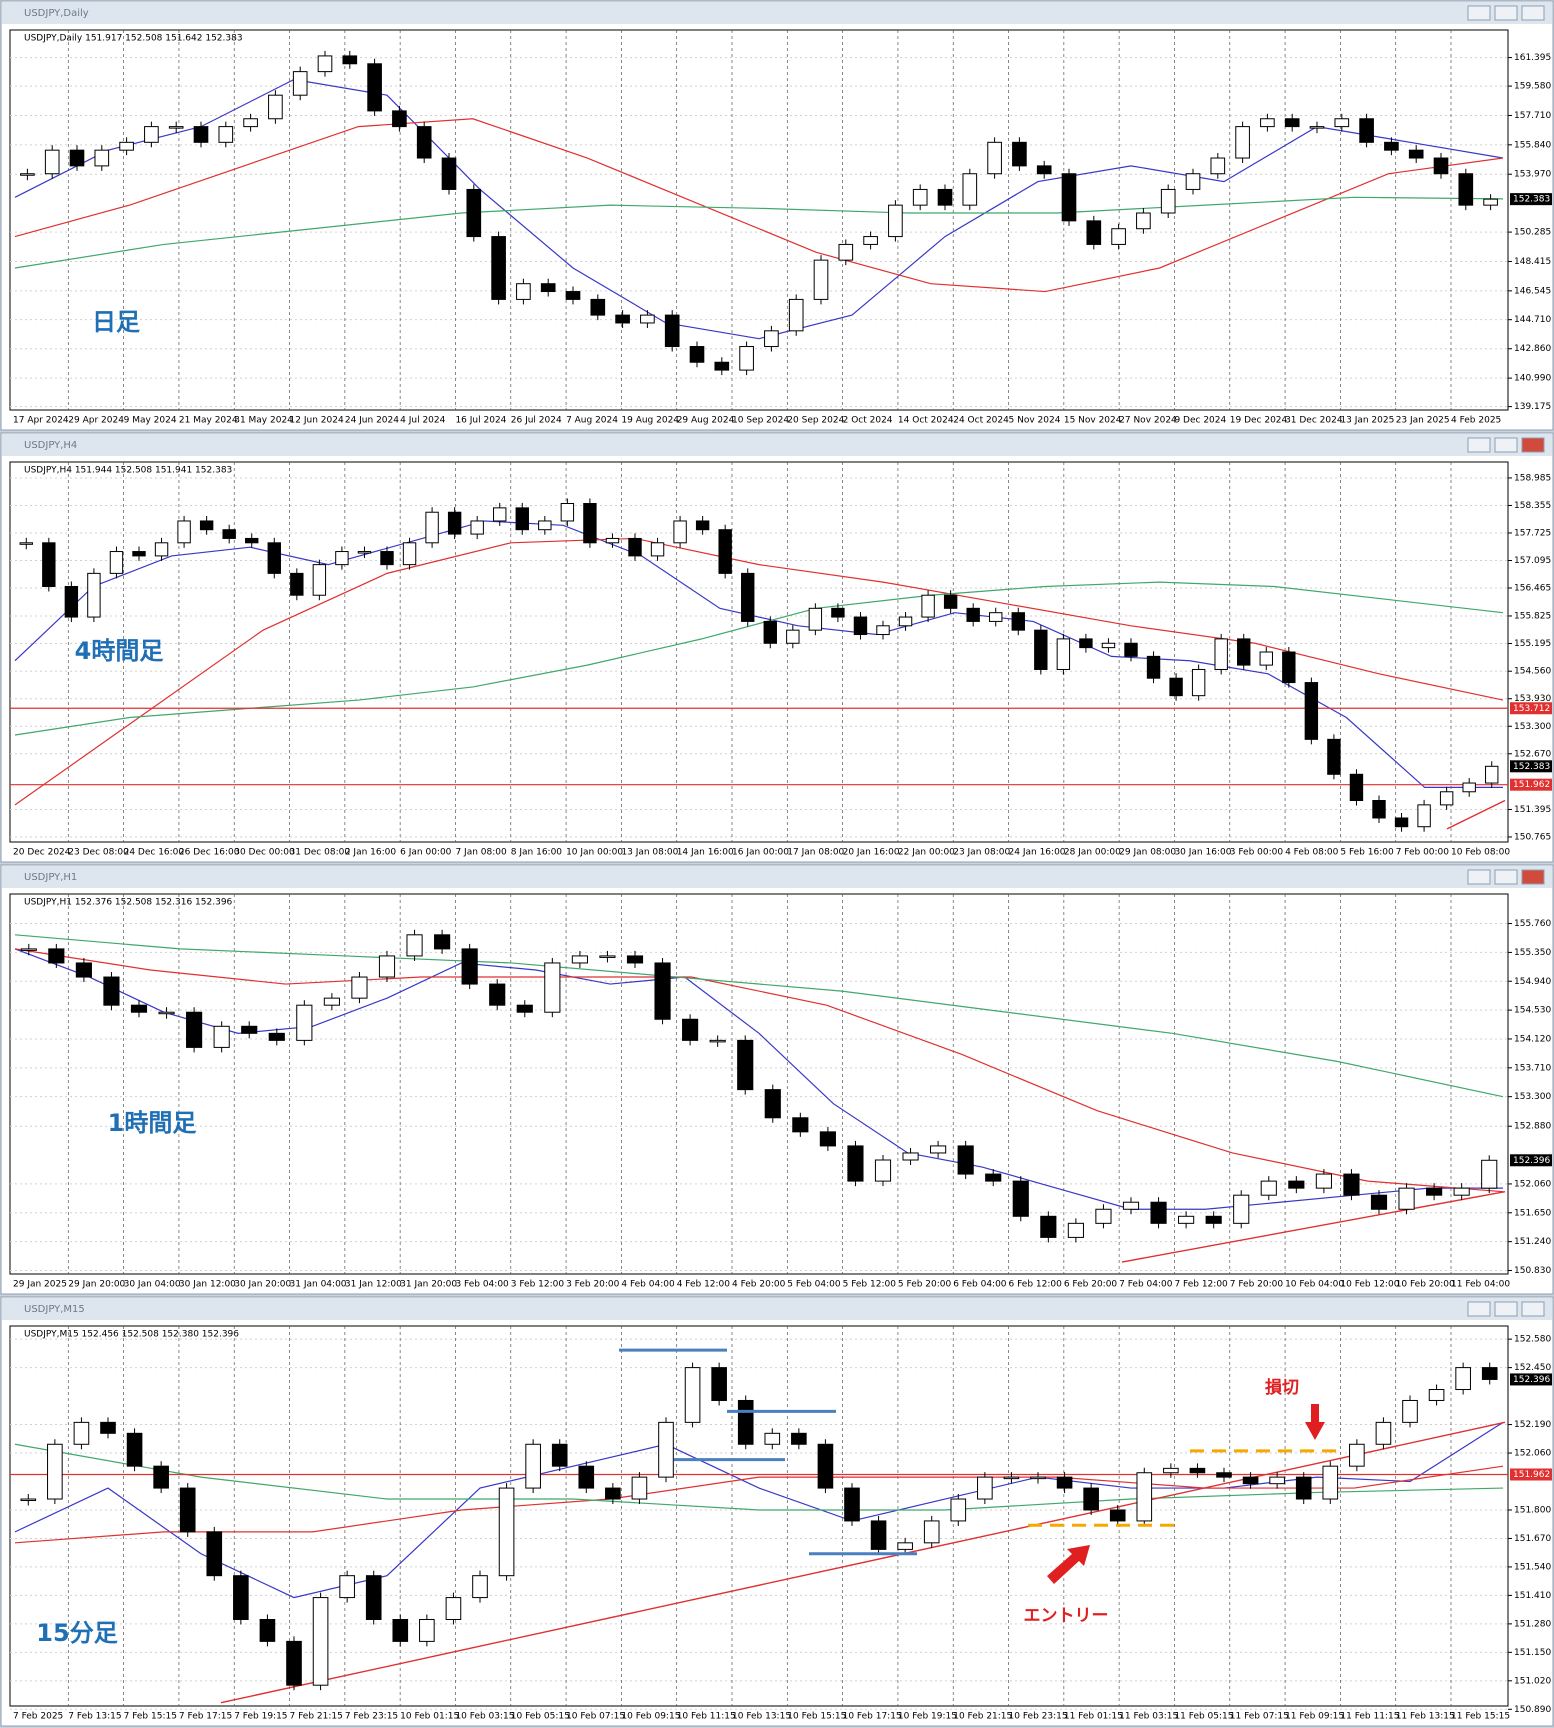  What do you see at coordinates (1532, 1127) in the screenshot?
I see `y-tick-label: 152.880` at bounding box center [1532, 1127].